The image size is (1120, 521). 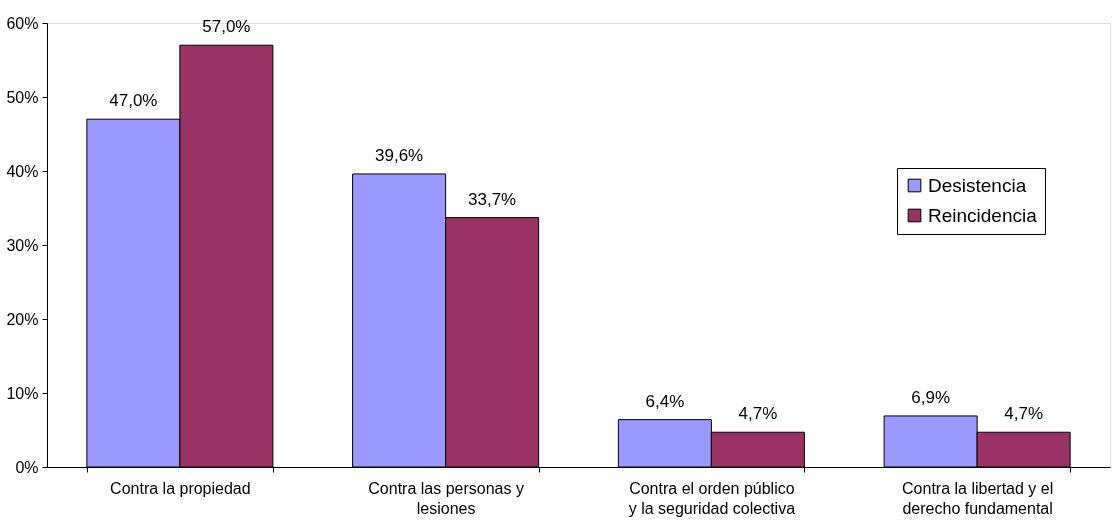 I want to click on y-tick-label: 40%, so click(x=22, y=171).